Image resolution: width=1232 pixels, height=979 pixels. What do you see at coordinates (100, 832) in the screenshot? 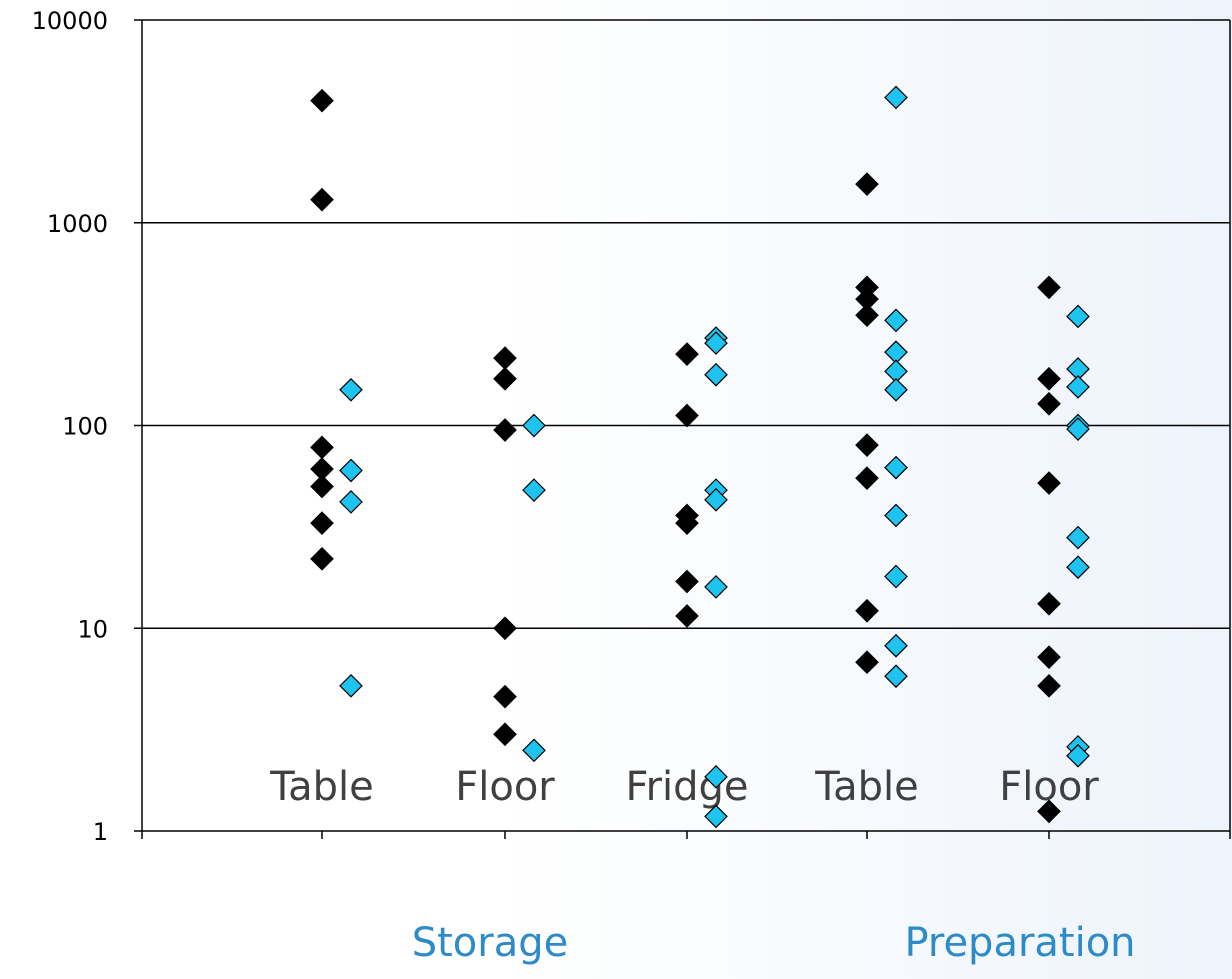
I see `ytick-label-1: 1` at bounding box center [100, 832].